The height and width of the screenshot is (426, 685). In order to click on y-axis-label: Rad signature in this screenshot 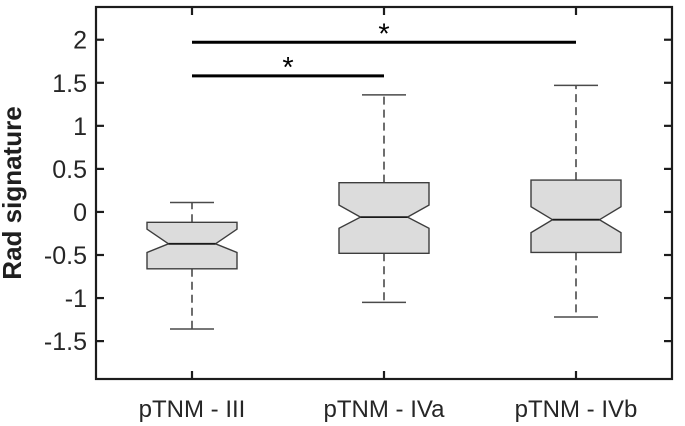, I will do `click(13, 192)`.